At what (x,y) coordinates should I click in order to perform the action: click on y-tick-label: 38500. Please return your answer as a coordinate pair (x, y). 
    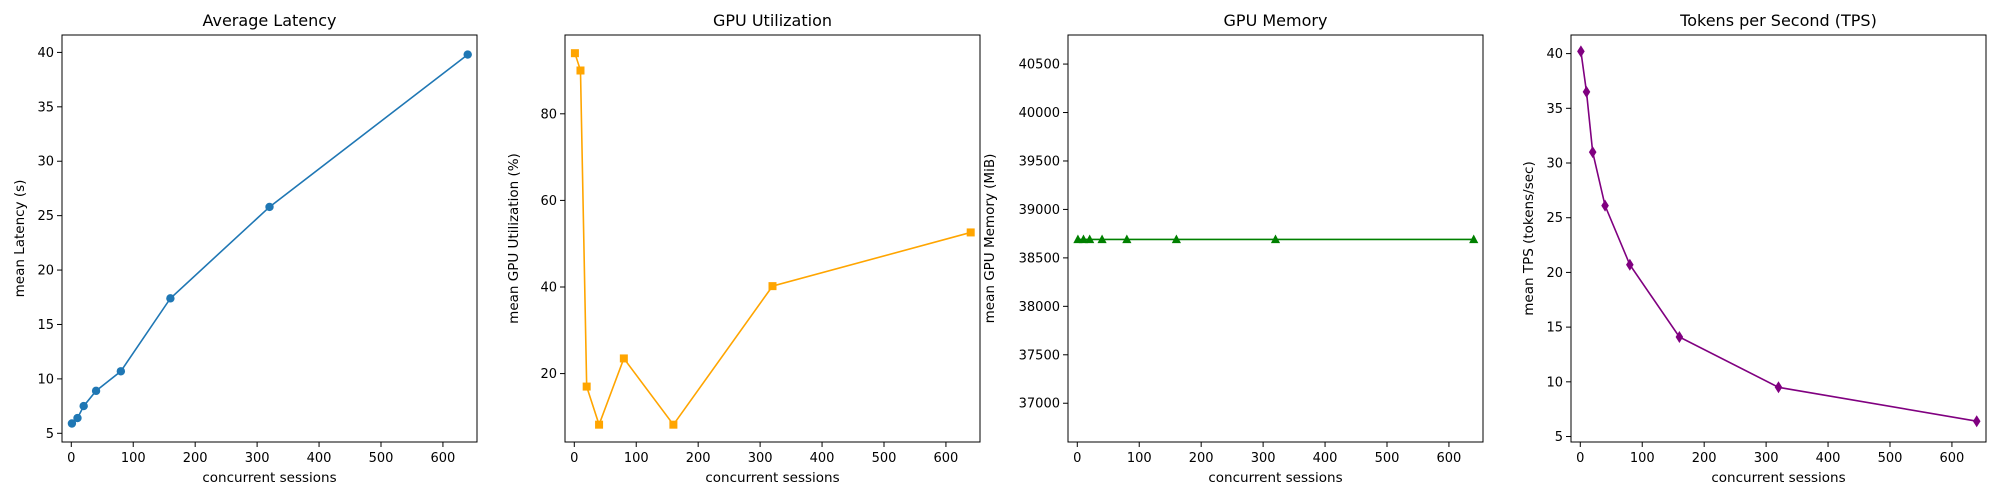
    Looking at the image, I should click on (1039, 258).